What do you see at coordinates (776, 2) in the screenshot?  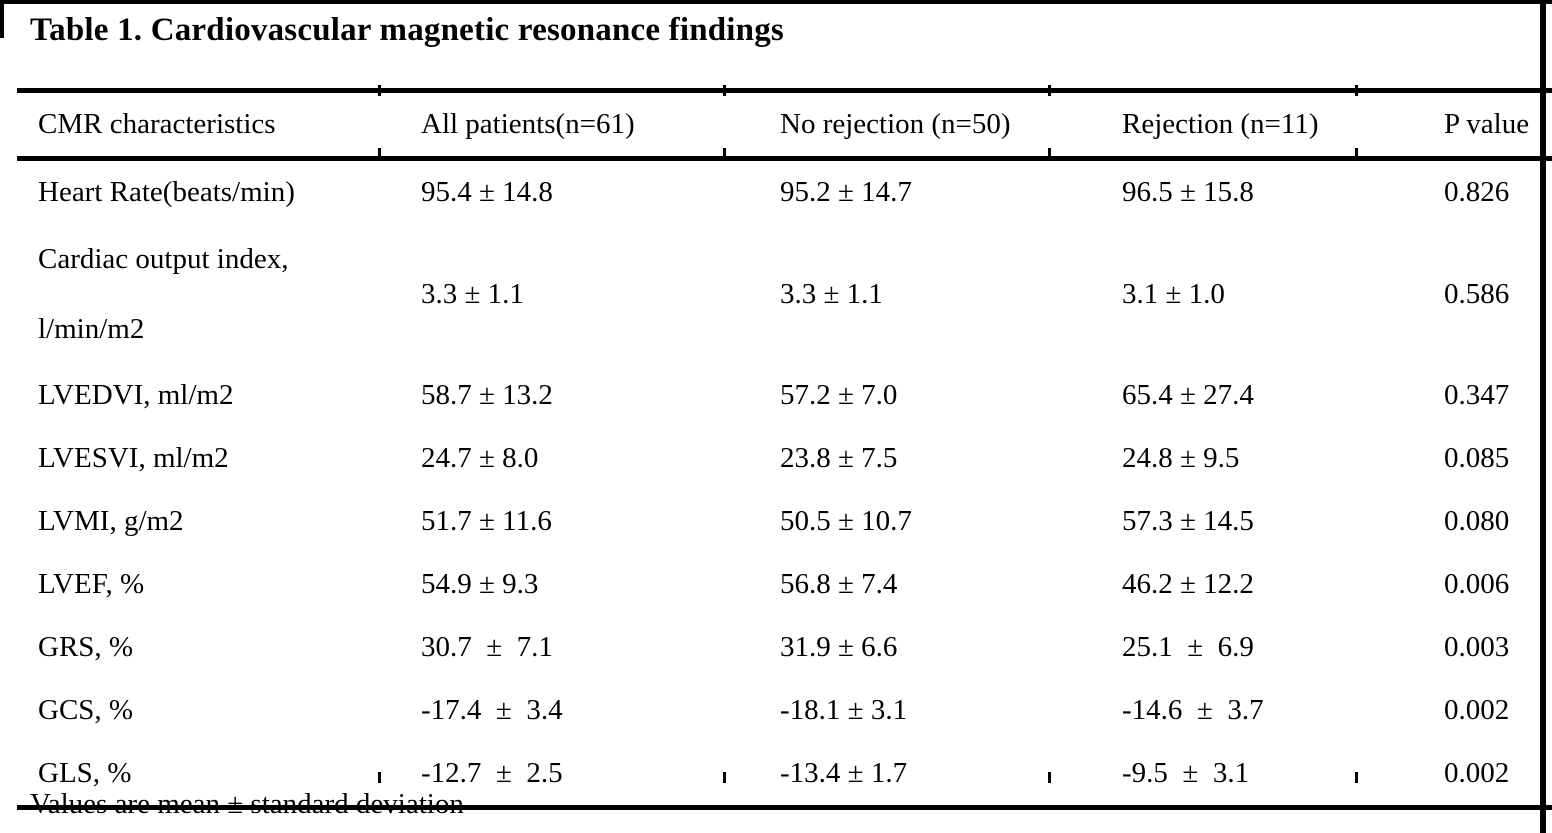 I see `page-border-top` at bounding box center [776, 2].